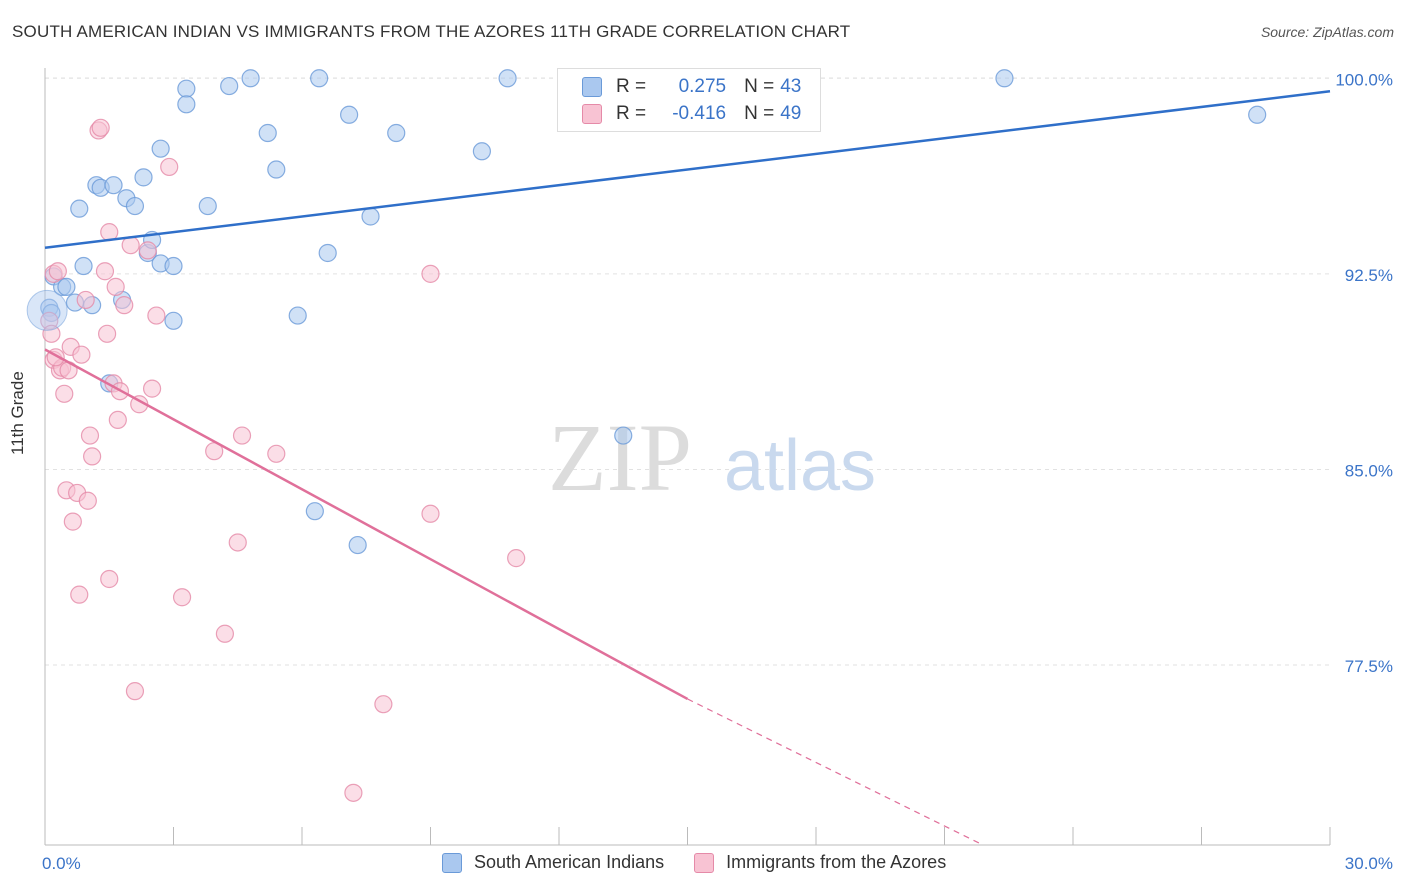 The image size is (1406, 892). I want to click on legend-label-azores: Immigrants from the Azores, so click(836, 862).